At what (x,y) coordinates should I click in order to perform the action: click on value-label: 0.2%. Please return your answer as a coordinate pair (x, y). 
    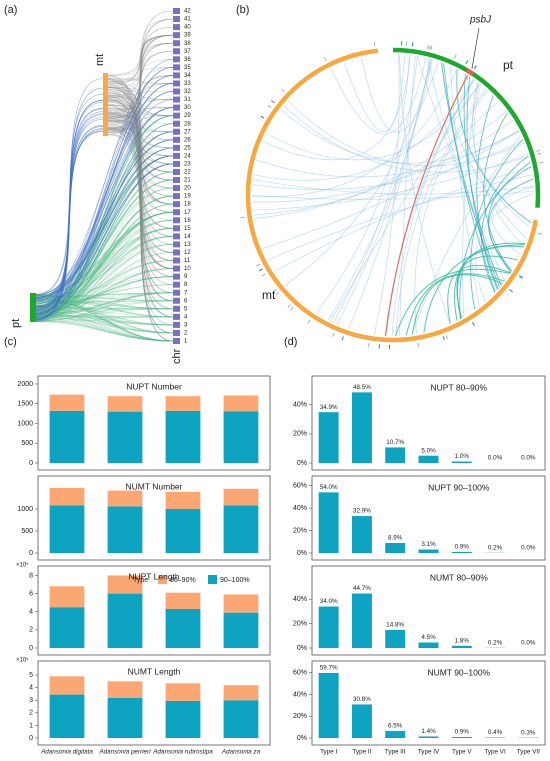
    Looking at the image, I should click on (495, 547).